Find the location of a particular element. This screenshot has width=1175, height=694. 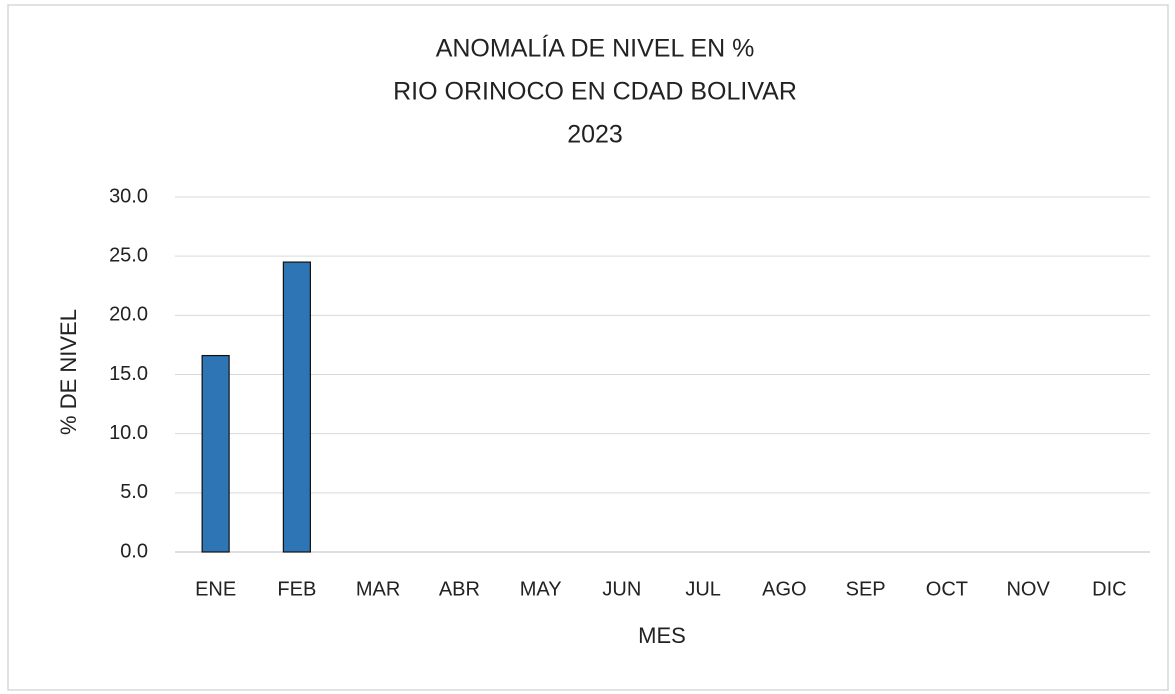

chart-title: ANOMALÍA DE NIVEL EN % is located at coordinates (595, 48).